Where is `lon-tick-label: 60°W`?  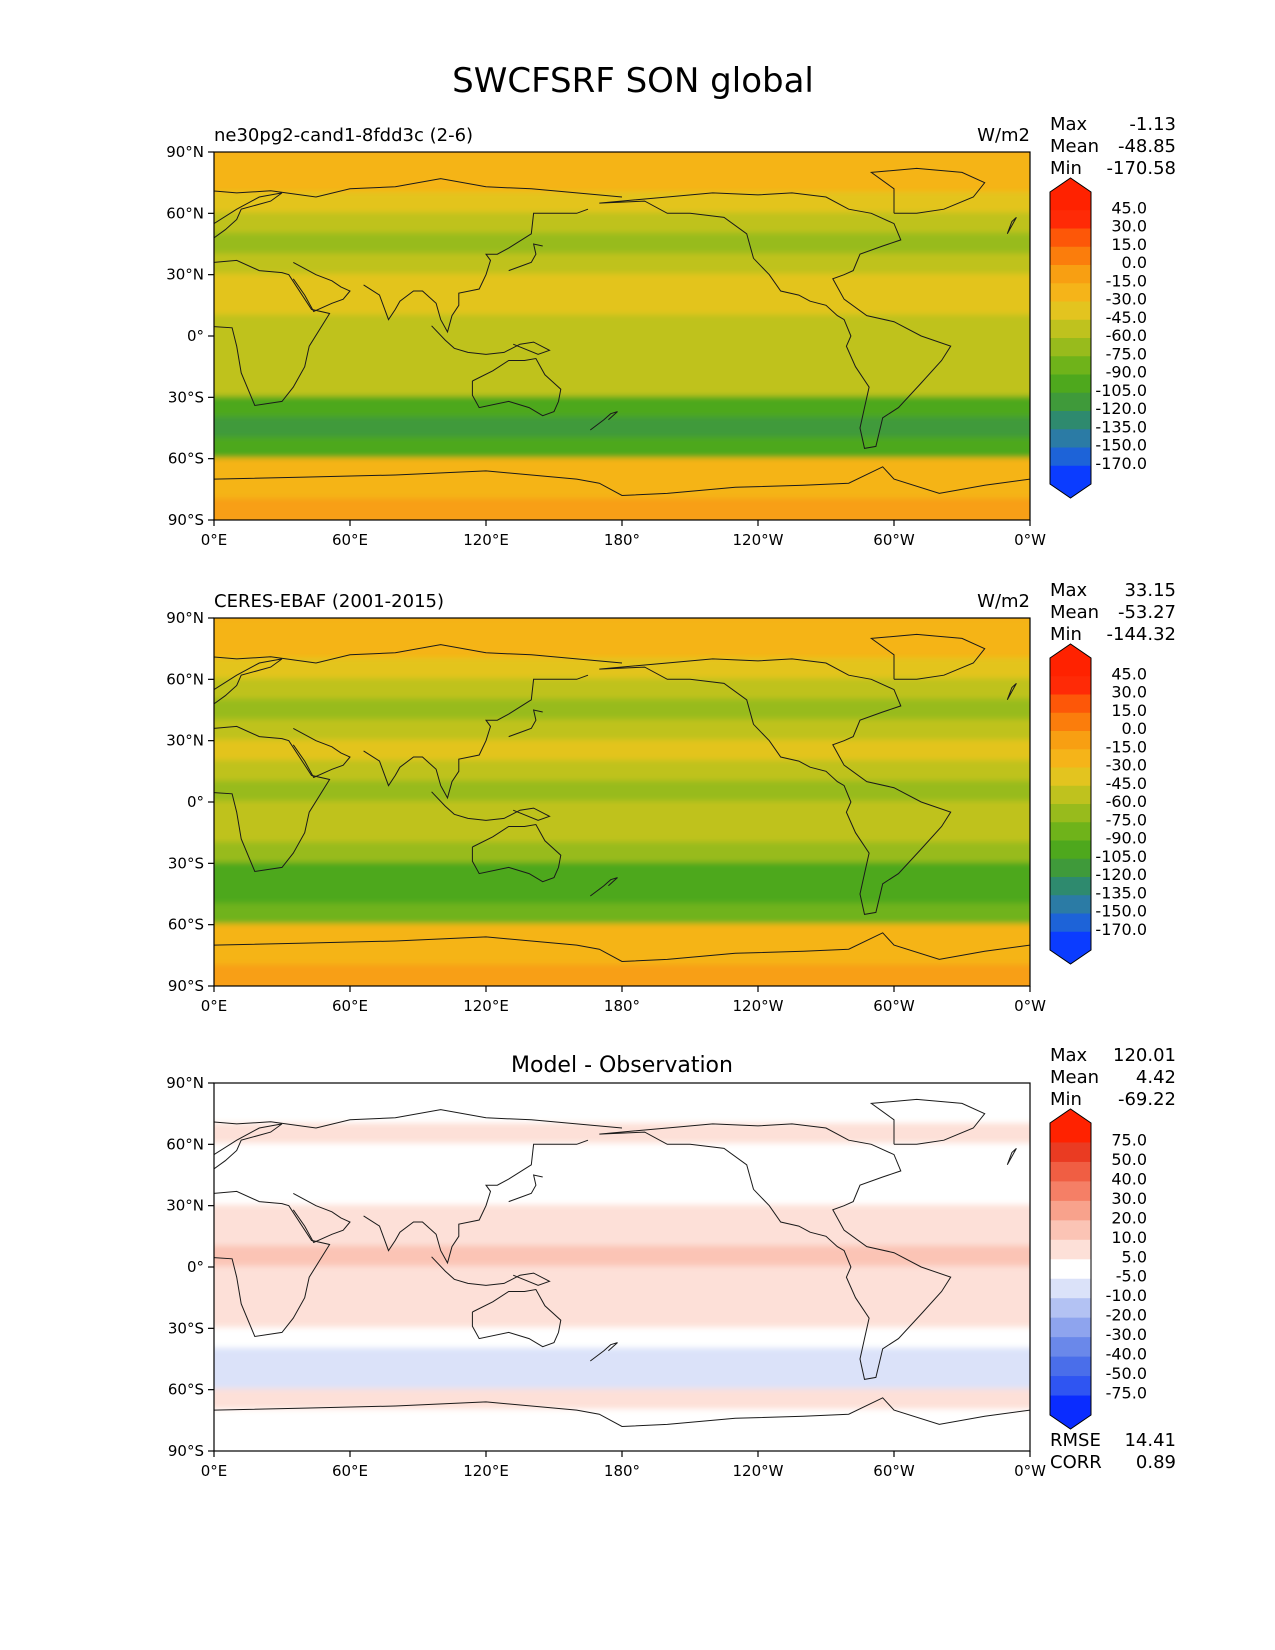 lon-tick-label: 60°W is located at coordinates (894, 540).